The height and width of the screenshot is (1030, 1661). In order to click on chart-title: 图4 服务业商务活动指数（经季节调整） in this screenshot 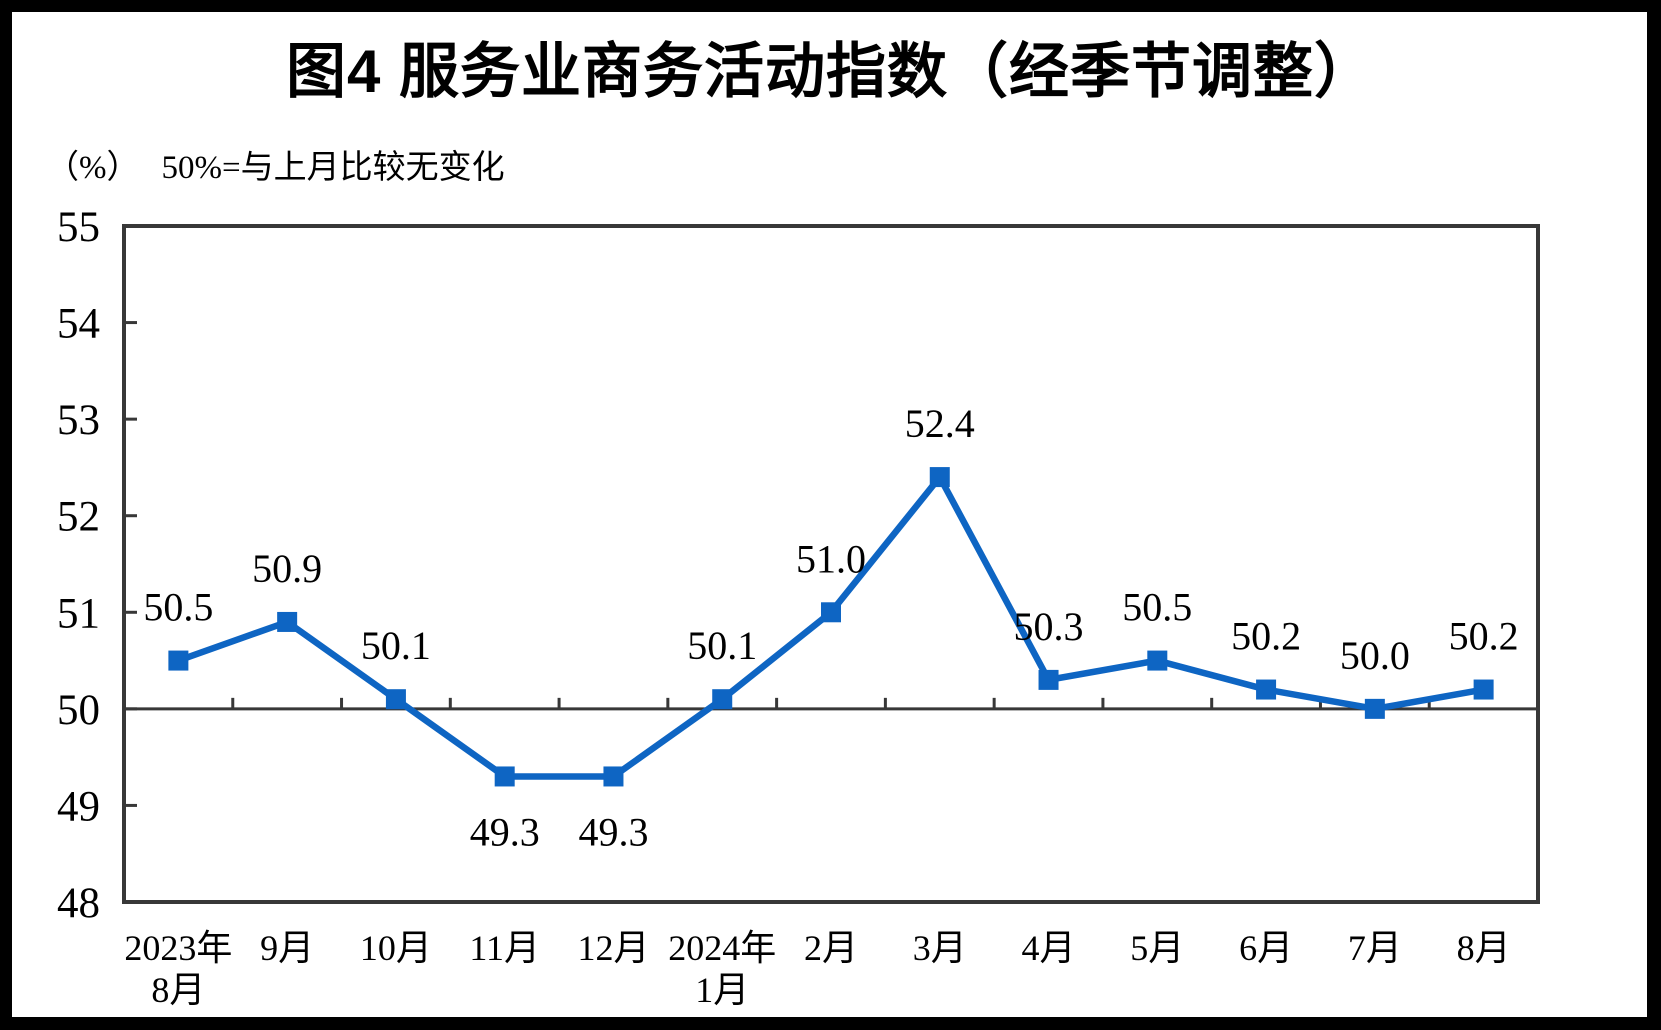, I will do `click(830, 71)`.